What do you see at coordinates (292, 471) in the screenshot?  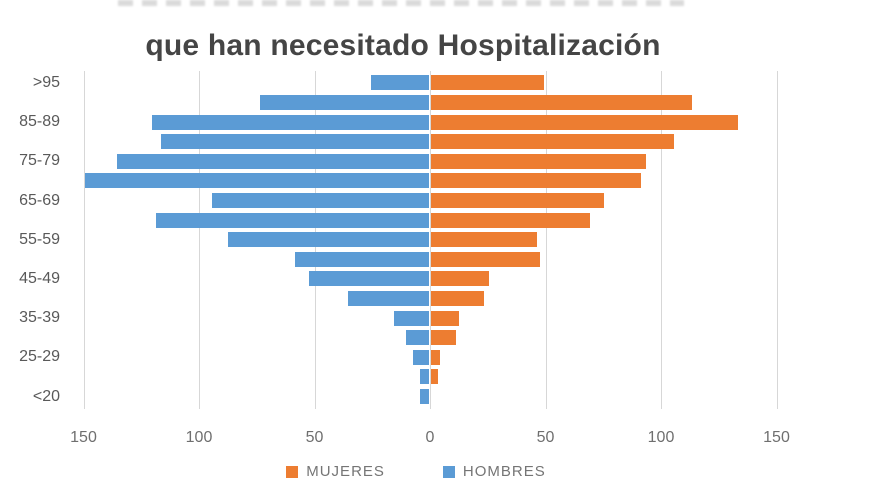 I see `mujeres-legend-swatch` at bounding box center [292, 471].